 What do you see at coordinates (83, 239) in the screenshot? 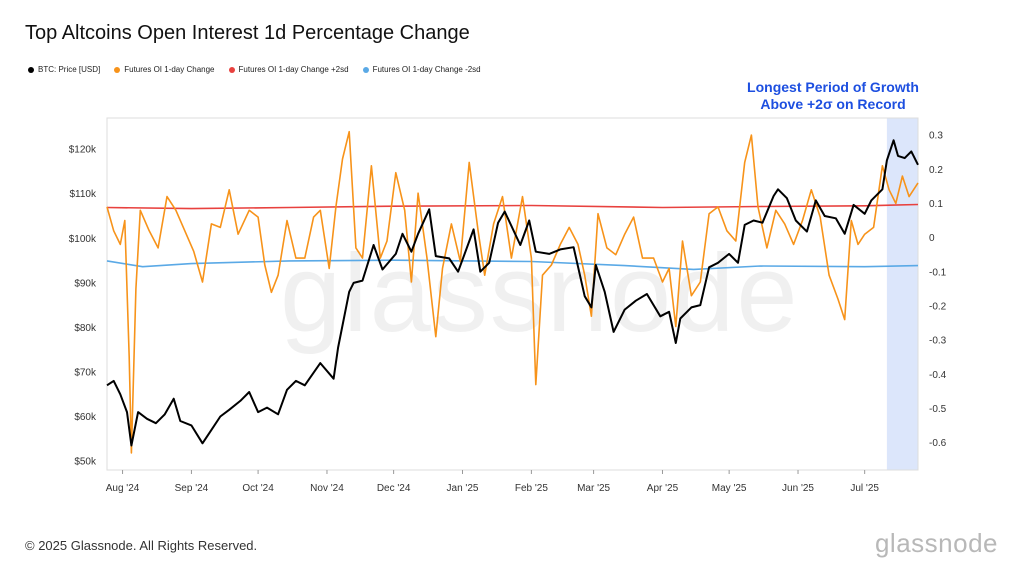
I see `y-left-tick-label: $100k` at bounding box center [83, 239].